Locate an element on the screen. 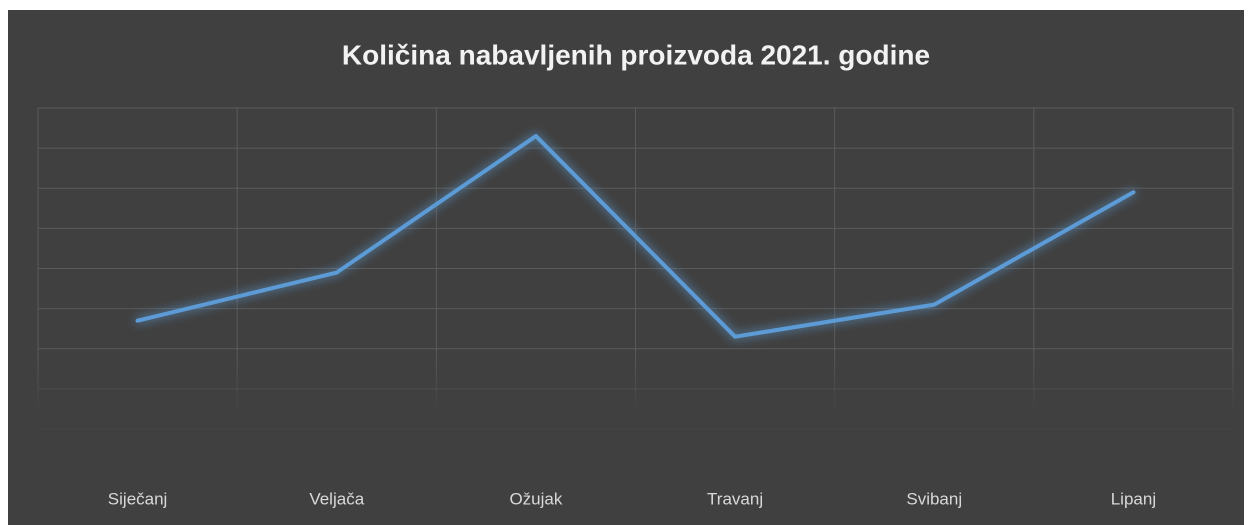 This screenshot has width=1252, height=525. x-tick-label: Ožujak is located at coordinates (535, 498).